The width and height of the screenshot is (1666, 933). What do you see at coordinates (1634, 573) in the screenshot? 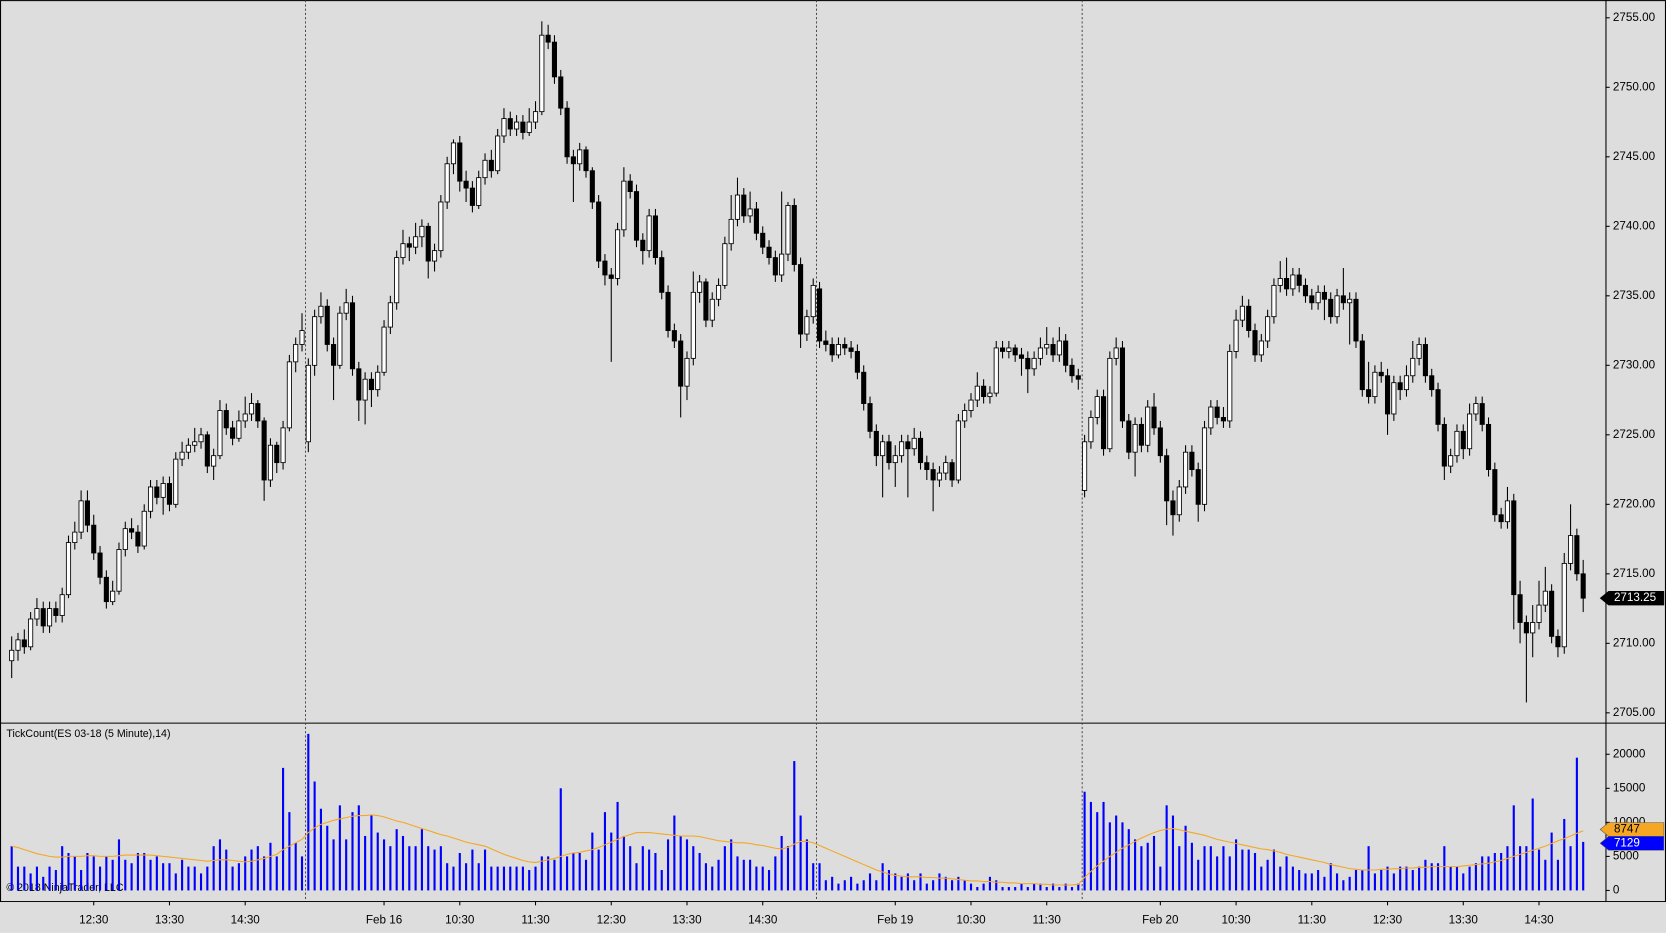
I see `y-tick-label: 2715.00` at bounding box center [1634, 573].